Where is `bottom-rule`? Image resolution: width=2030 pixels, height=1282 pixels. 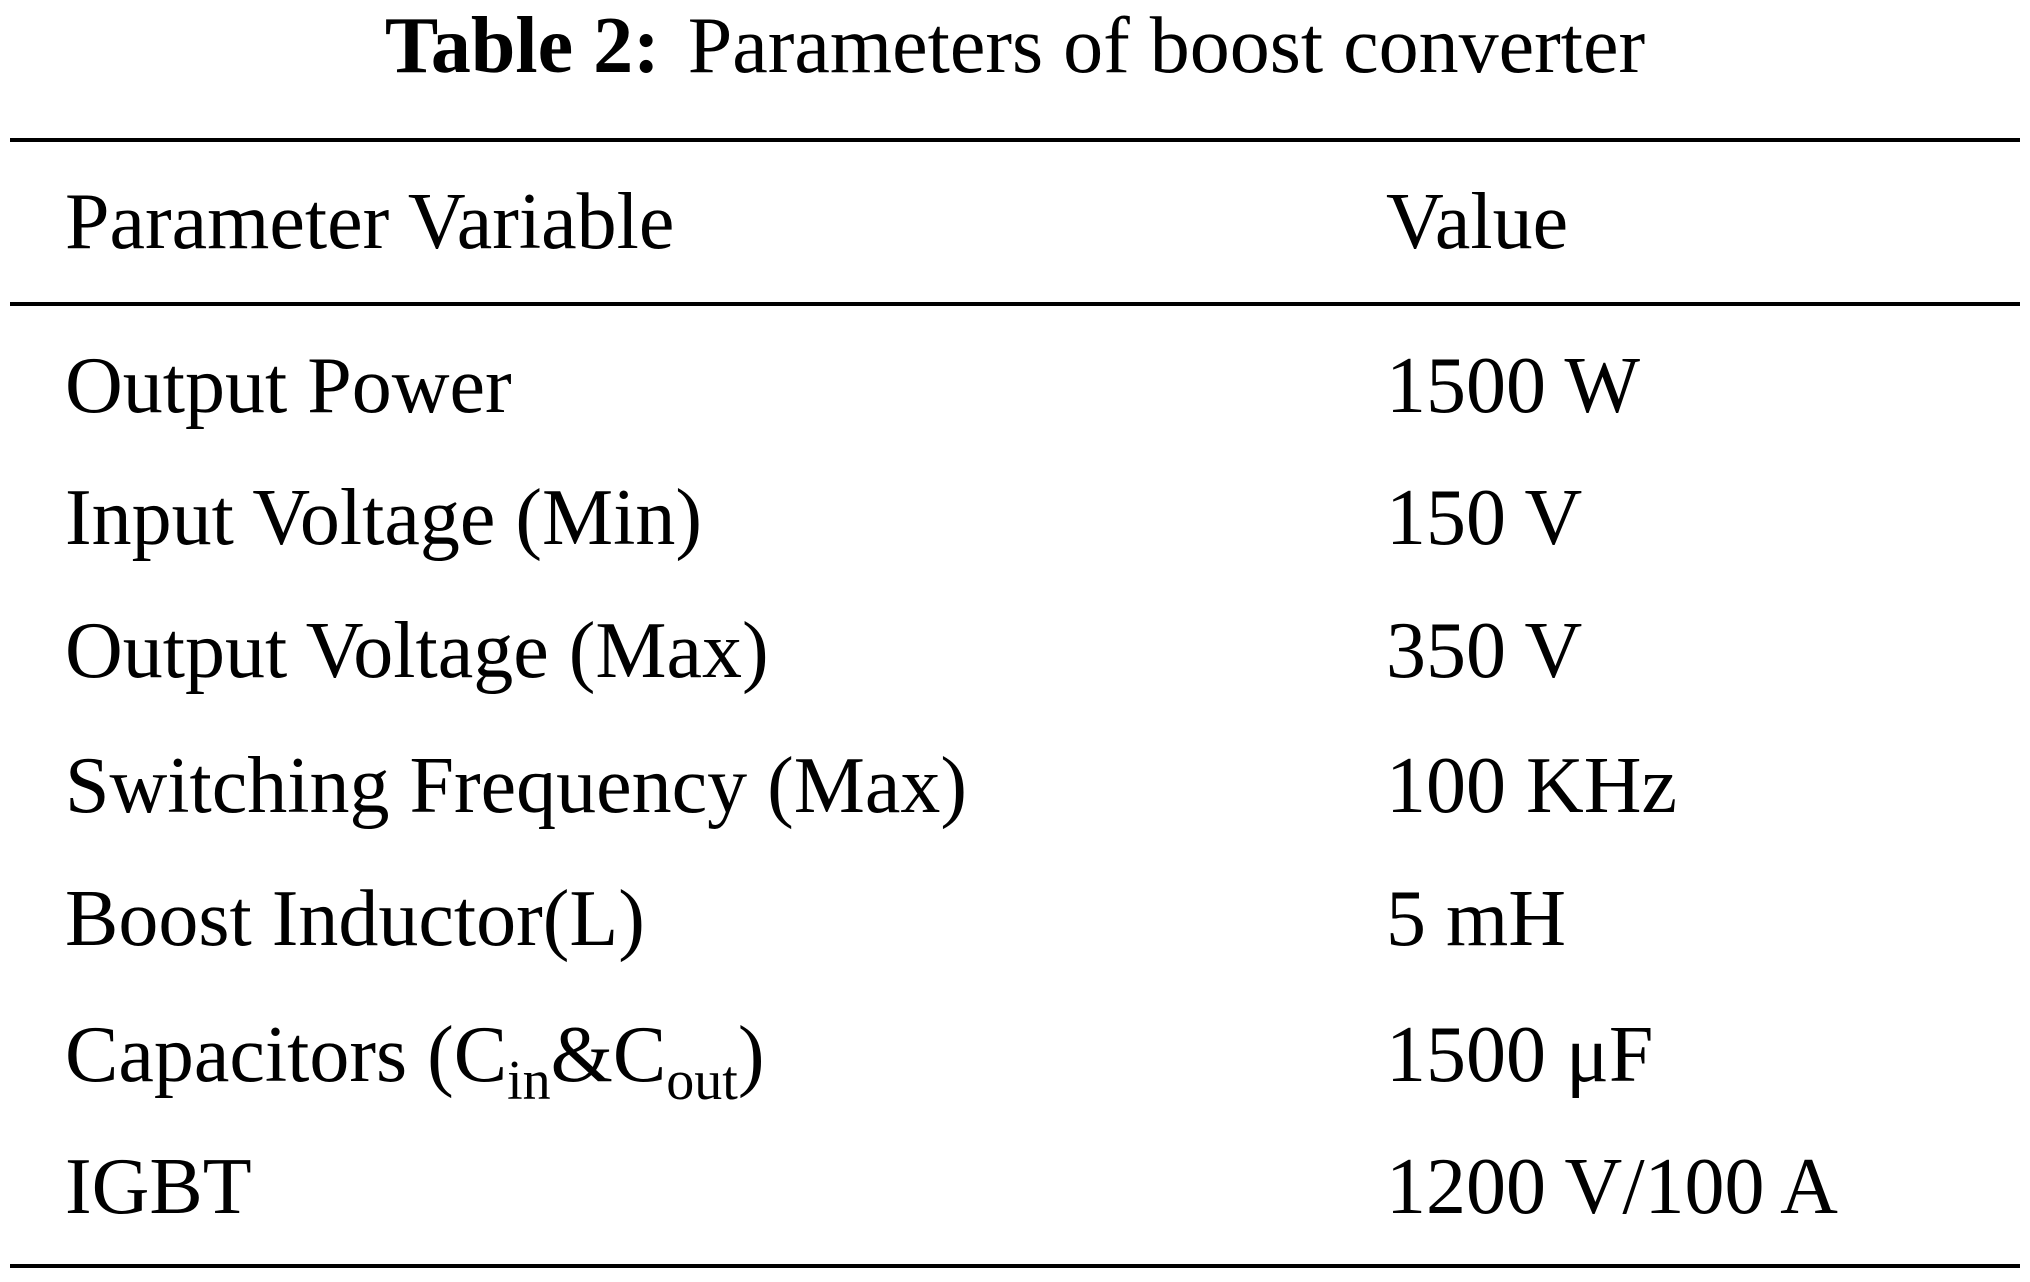
bottom-rule is located at coordinates (1015, 1266).